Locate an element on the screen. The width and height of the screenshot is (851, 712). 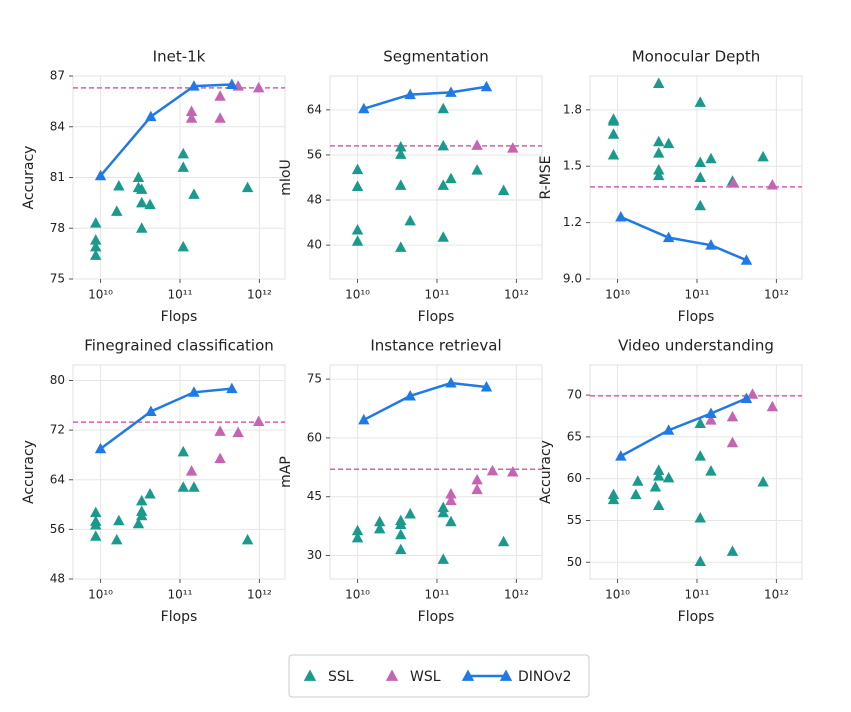
chart-title: Inet-1k is located at coordinates (179, 57).